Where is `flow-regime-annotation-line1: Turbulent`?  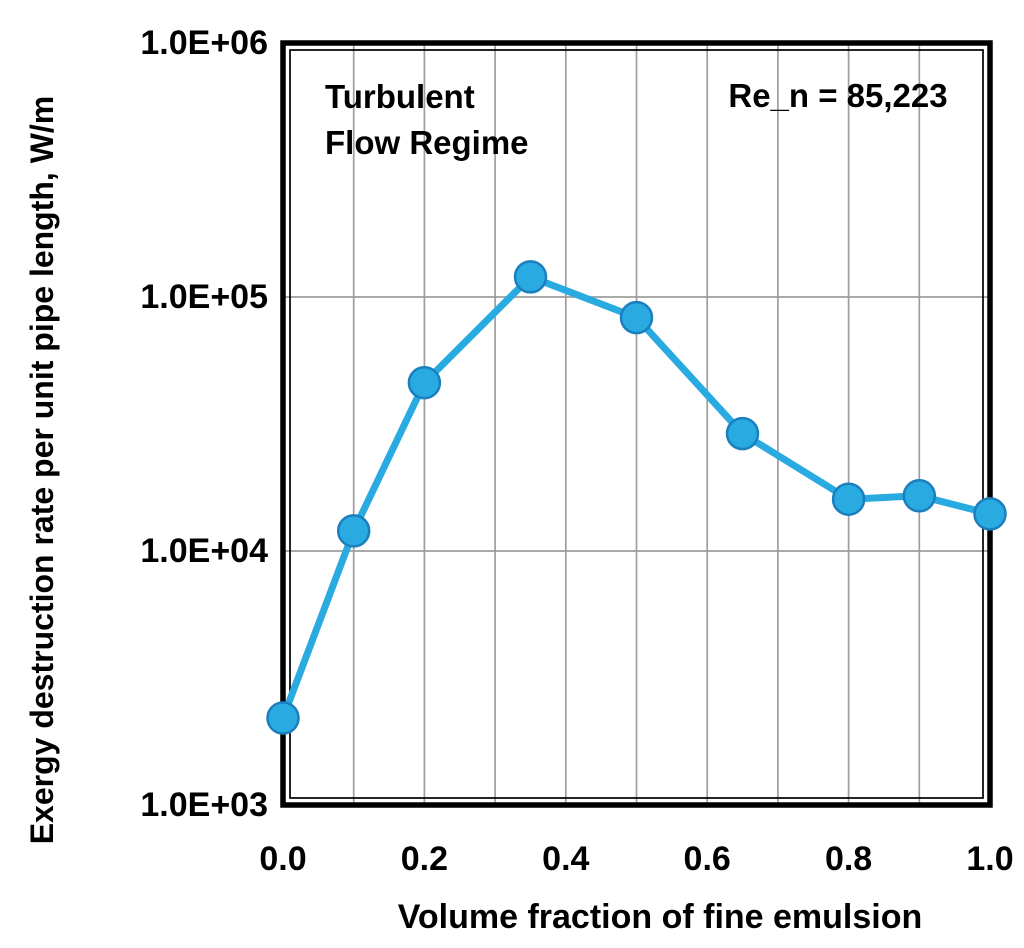
flow-regime-annotation-line1: Turbulent is located at coordinates (400, 96).